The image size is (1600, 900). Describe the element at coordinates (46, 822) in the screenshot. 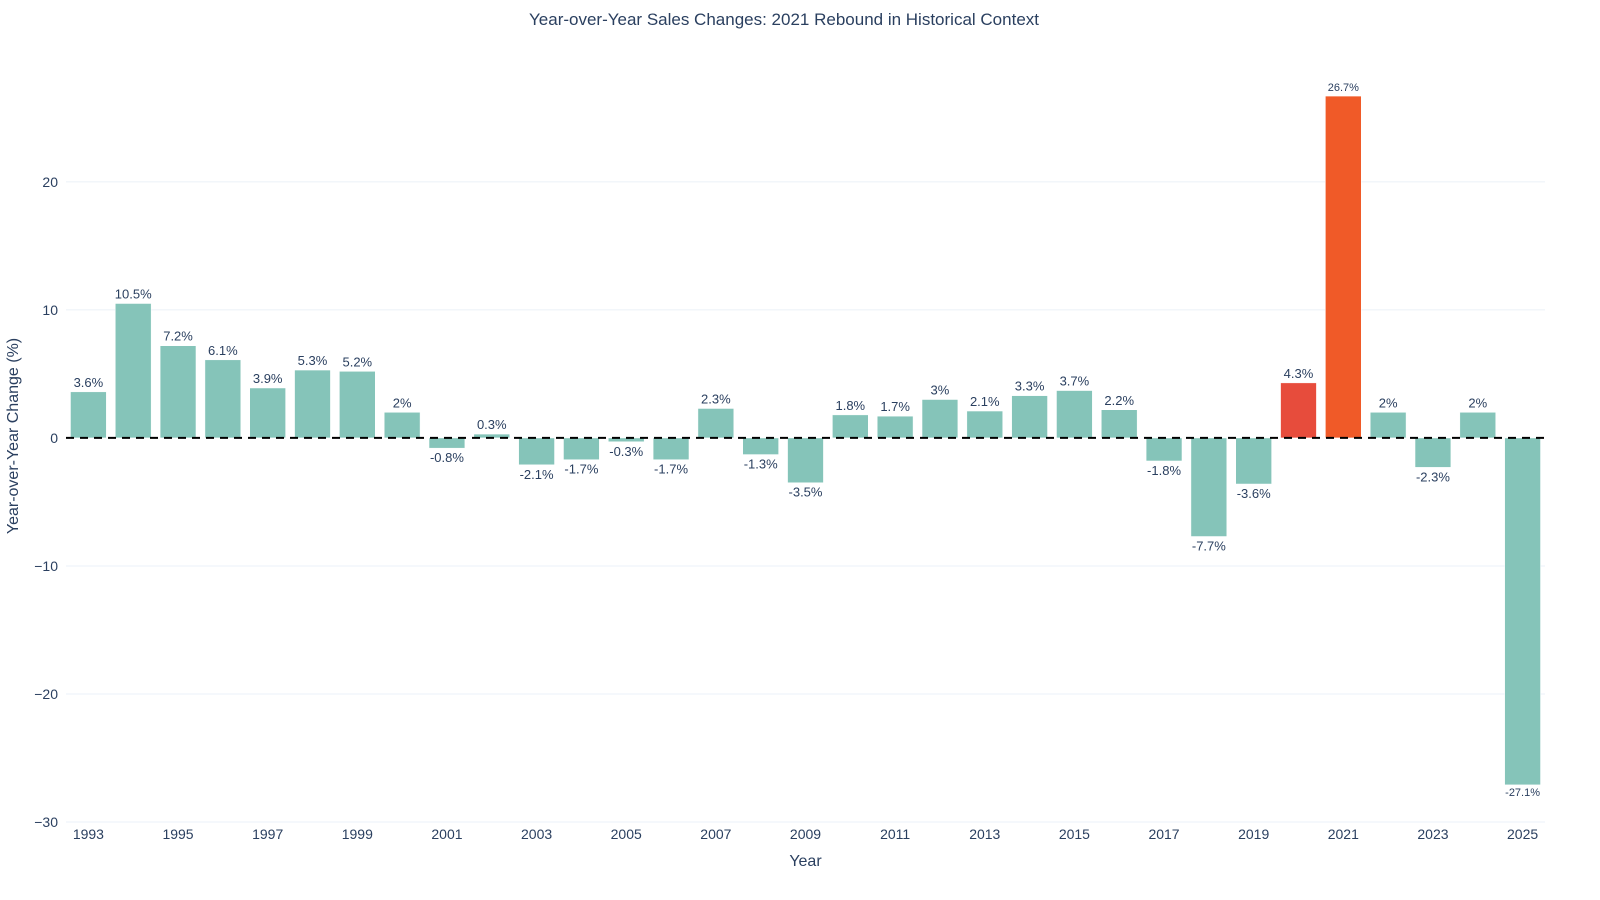

I see `y-tick-label: −30` at that location.